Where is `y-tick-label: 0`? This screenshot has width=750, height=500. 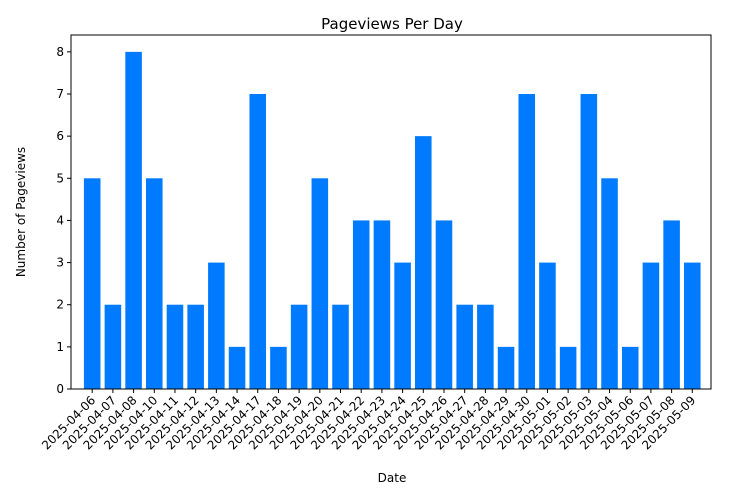
y-tick-label: 0 is located at coordinates (60, 389).